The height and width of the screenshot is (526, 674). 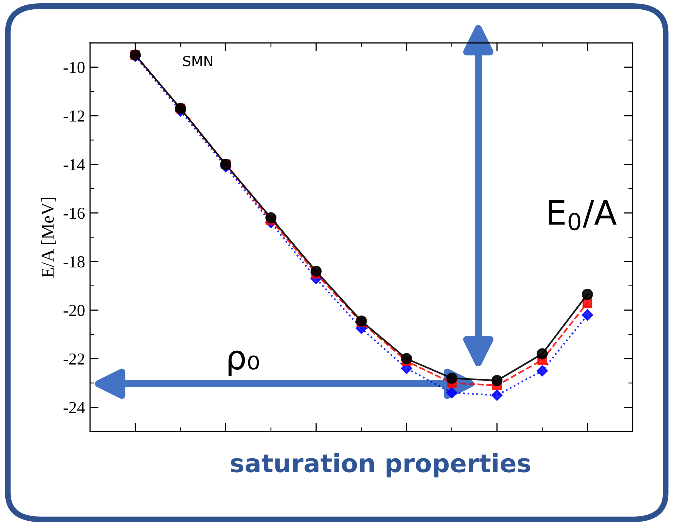 What do you see at coordinates (75, 164) in the screenshot?
I see `y-tick-label: -14` at bounding box center [75, 164].